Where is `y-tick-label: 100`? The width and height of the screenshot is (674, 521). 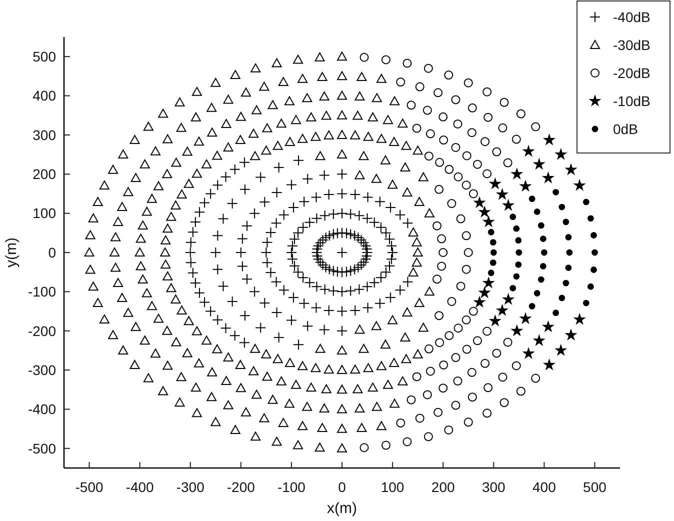
y-tick-label: 100 is located at coordinates (44, 213).